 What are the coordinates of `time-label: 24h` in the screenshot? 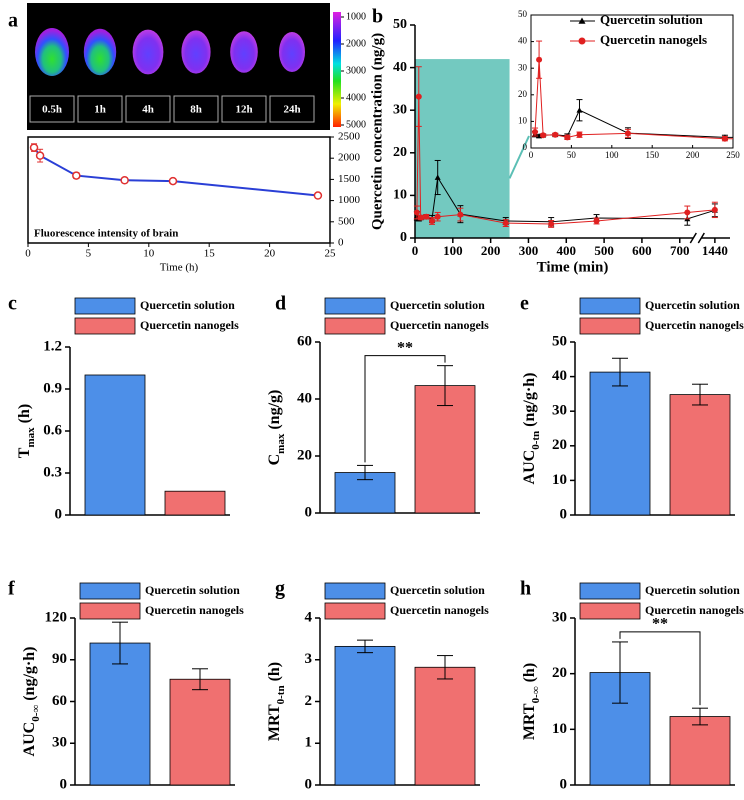 It's located at (291, 110).